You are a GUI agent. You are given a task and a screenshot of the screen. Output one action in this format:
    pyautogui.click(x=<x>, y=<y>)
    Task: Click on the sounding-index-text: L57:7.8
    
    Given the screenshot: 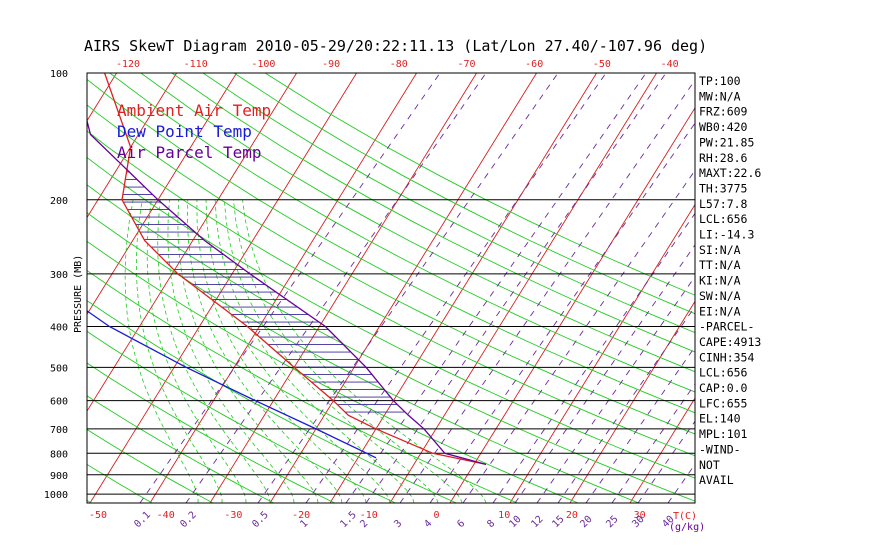 What is the action you would take?
    pyautogui.click(x=723, y=204)
    